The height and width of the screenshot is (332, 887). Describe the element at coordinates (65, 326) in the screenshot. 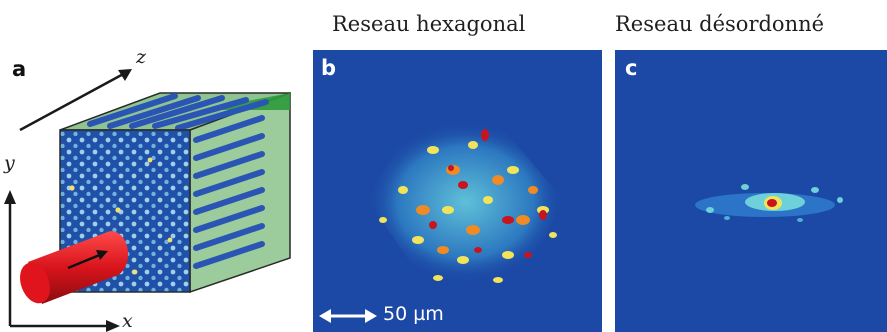

I see `x-axis-arrow` at that location.